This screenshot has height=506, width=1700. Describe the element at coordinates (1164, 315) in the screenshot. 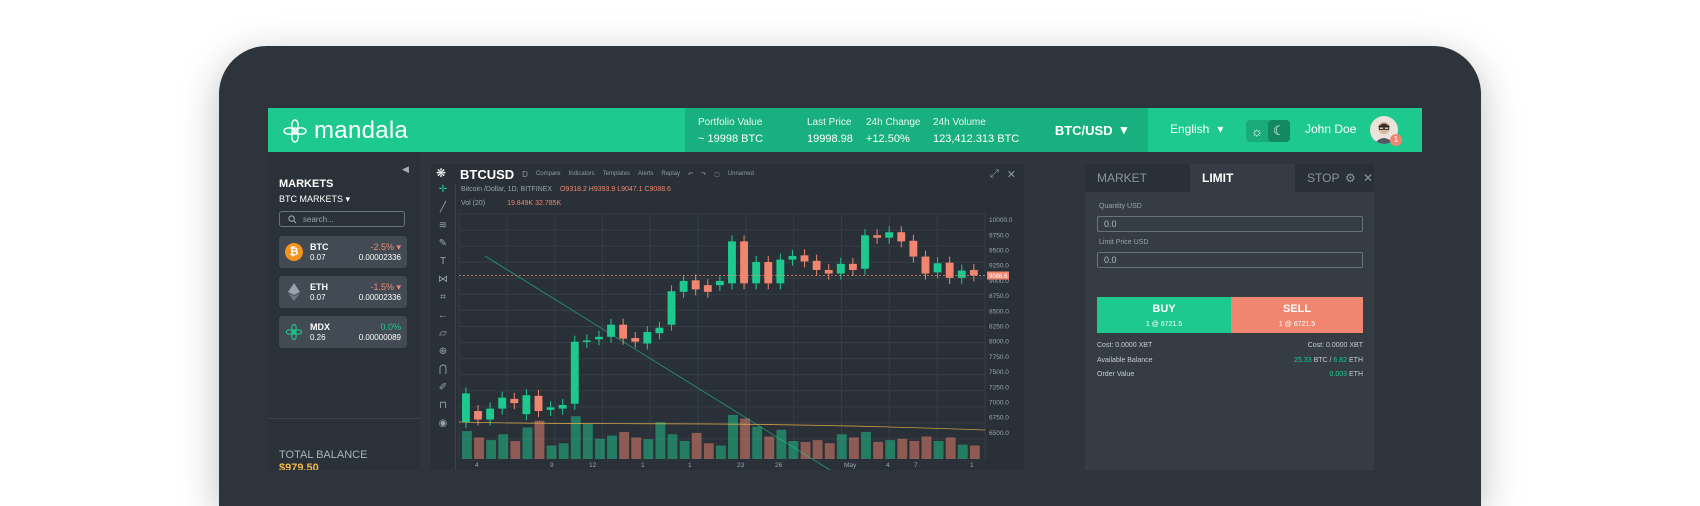

I see `buy-button: BUY 1 @ 6721.5` at that location.